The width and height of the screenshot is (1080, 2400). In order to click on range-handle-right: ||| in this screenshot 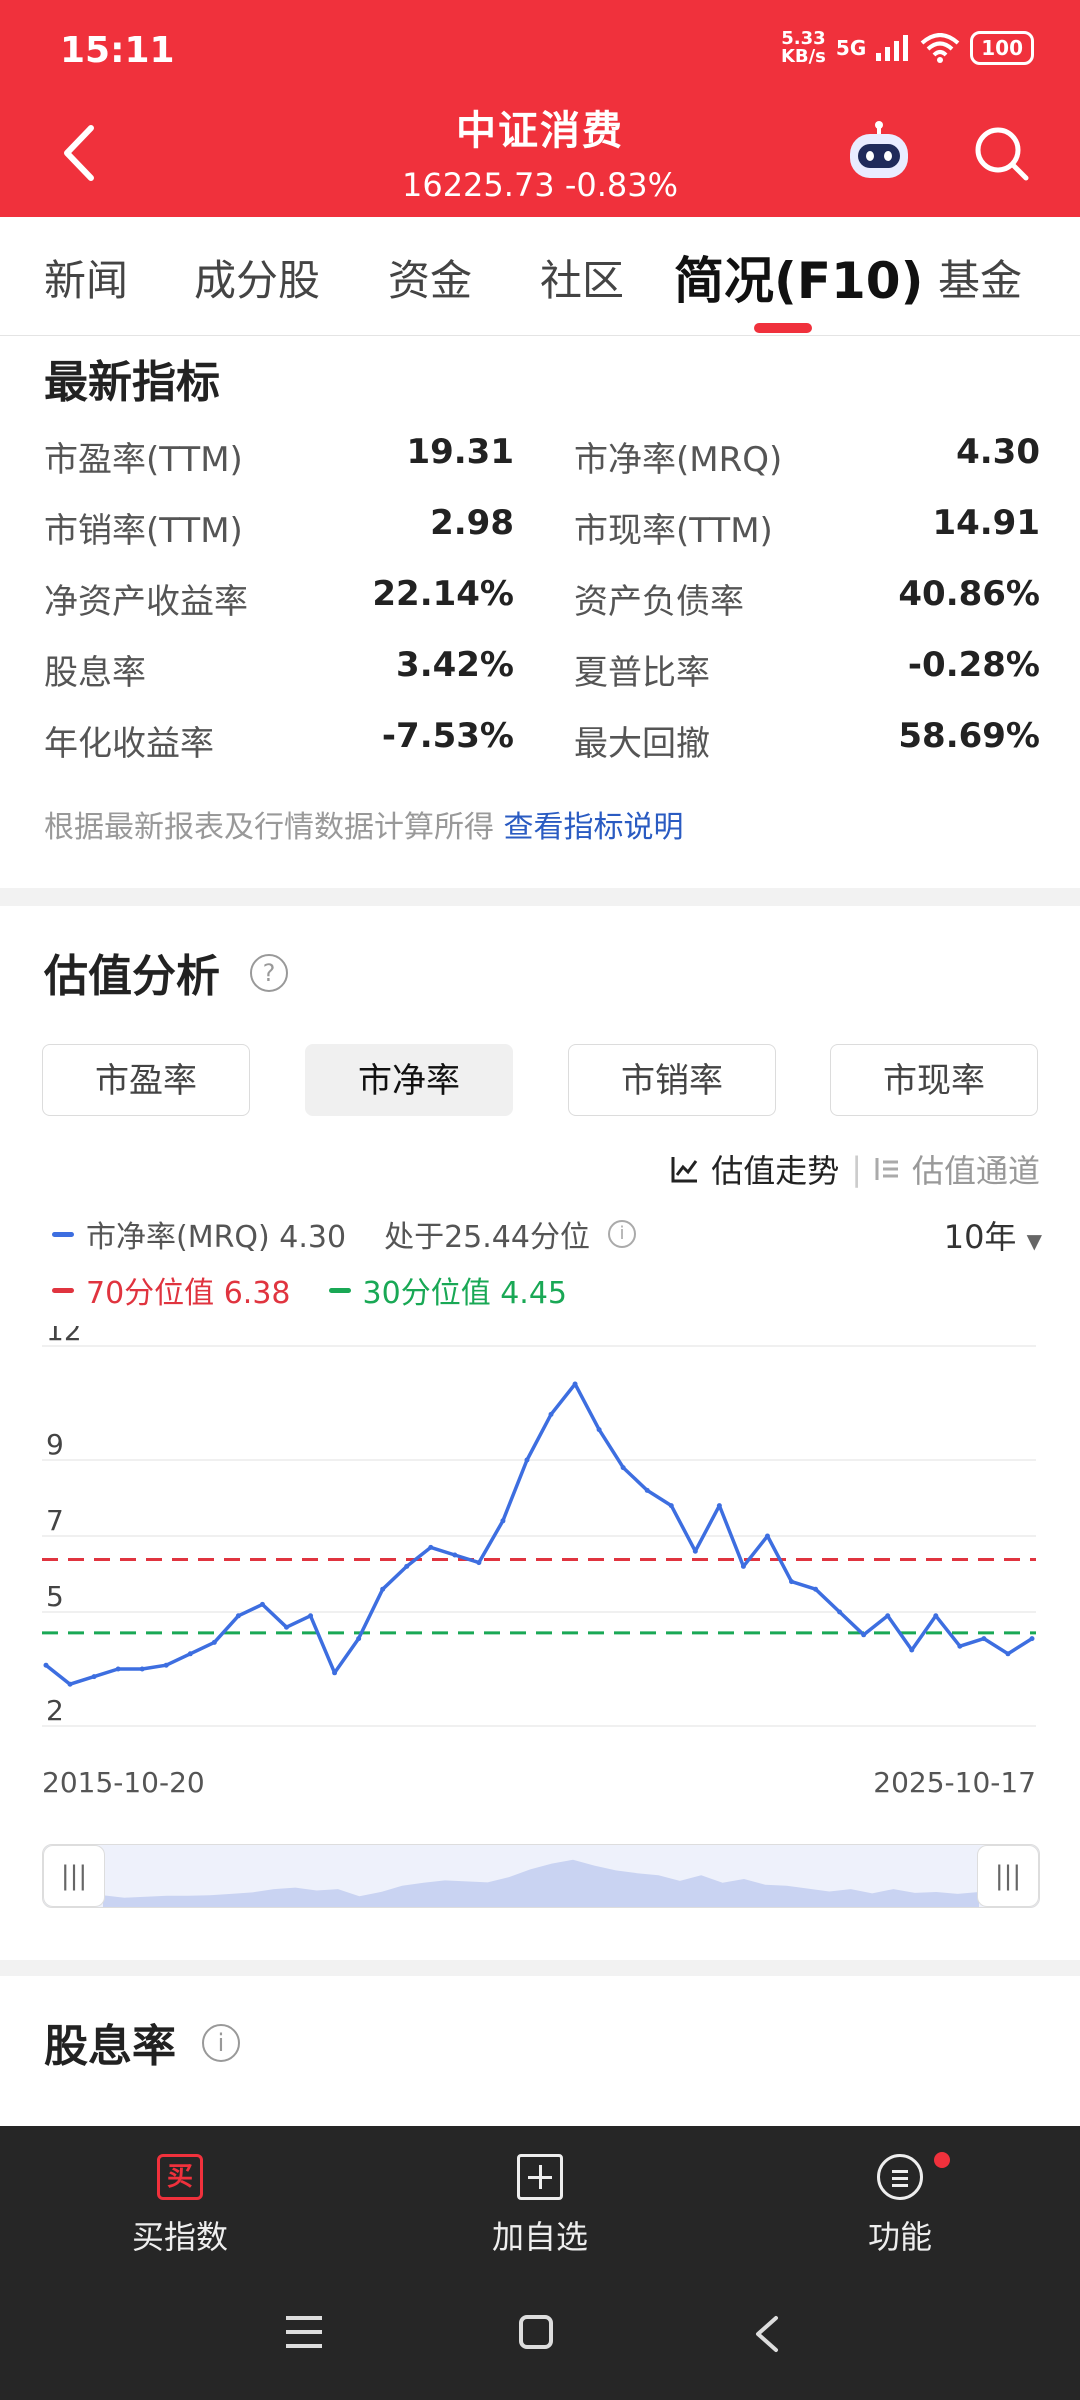, I will do `click(1008, 1876)`.